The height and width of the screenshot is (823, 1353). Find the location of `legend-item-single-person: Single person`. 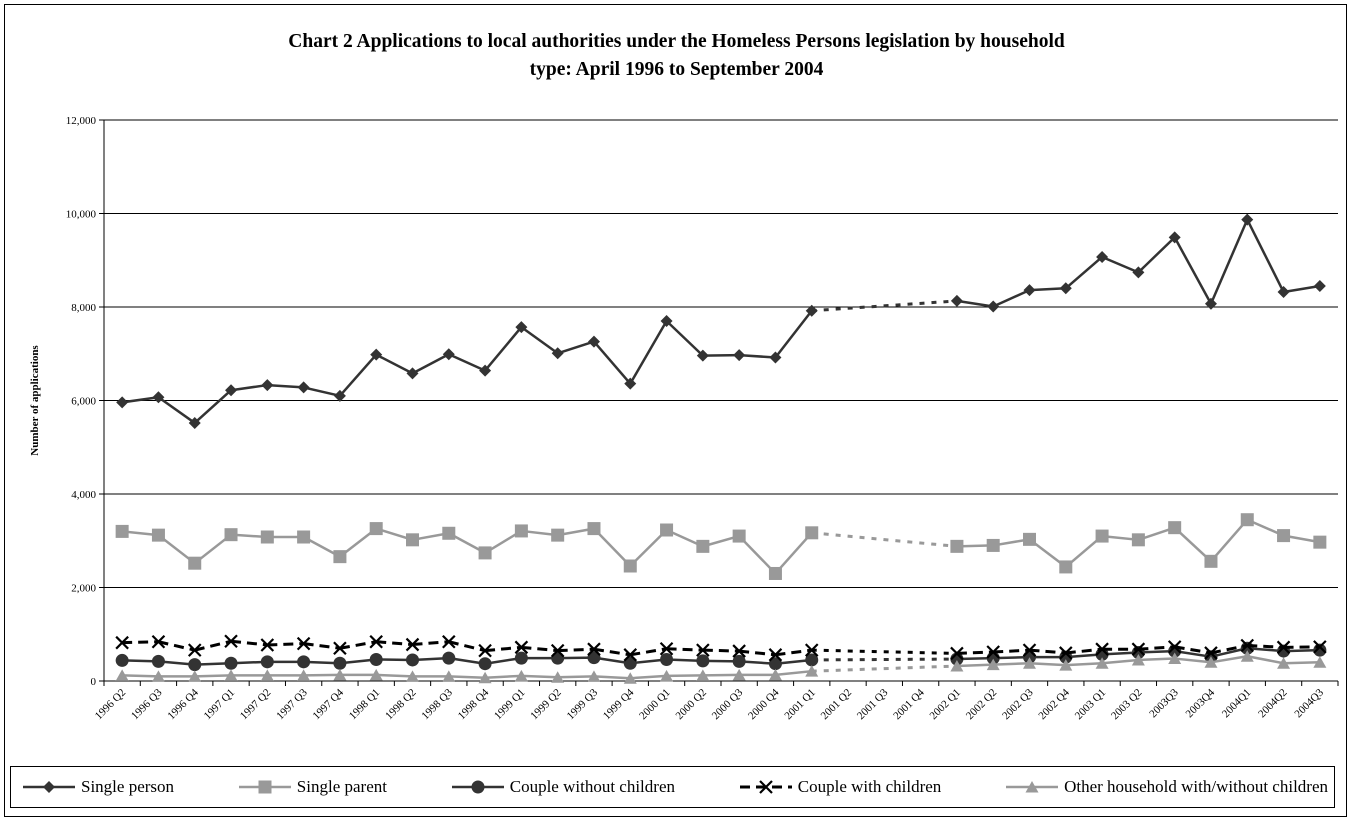

legend-item-single-person: Single person is located at coordinates (97, 787).